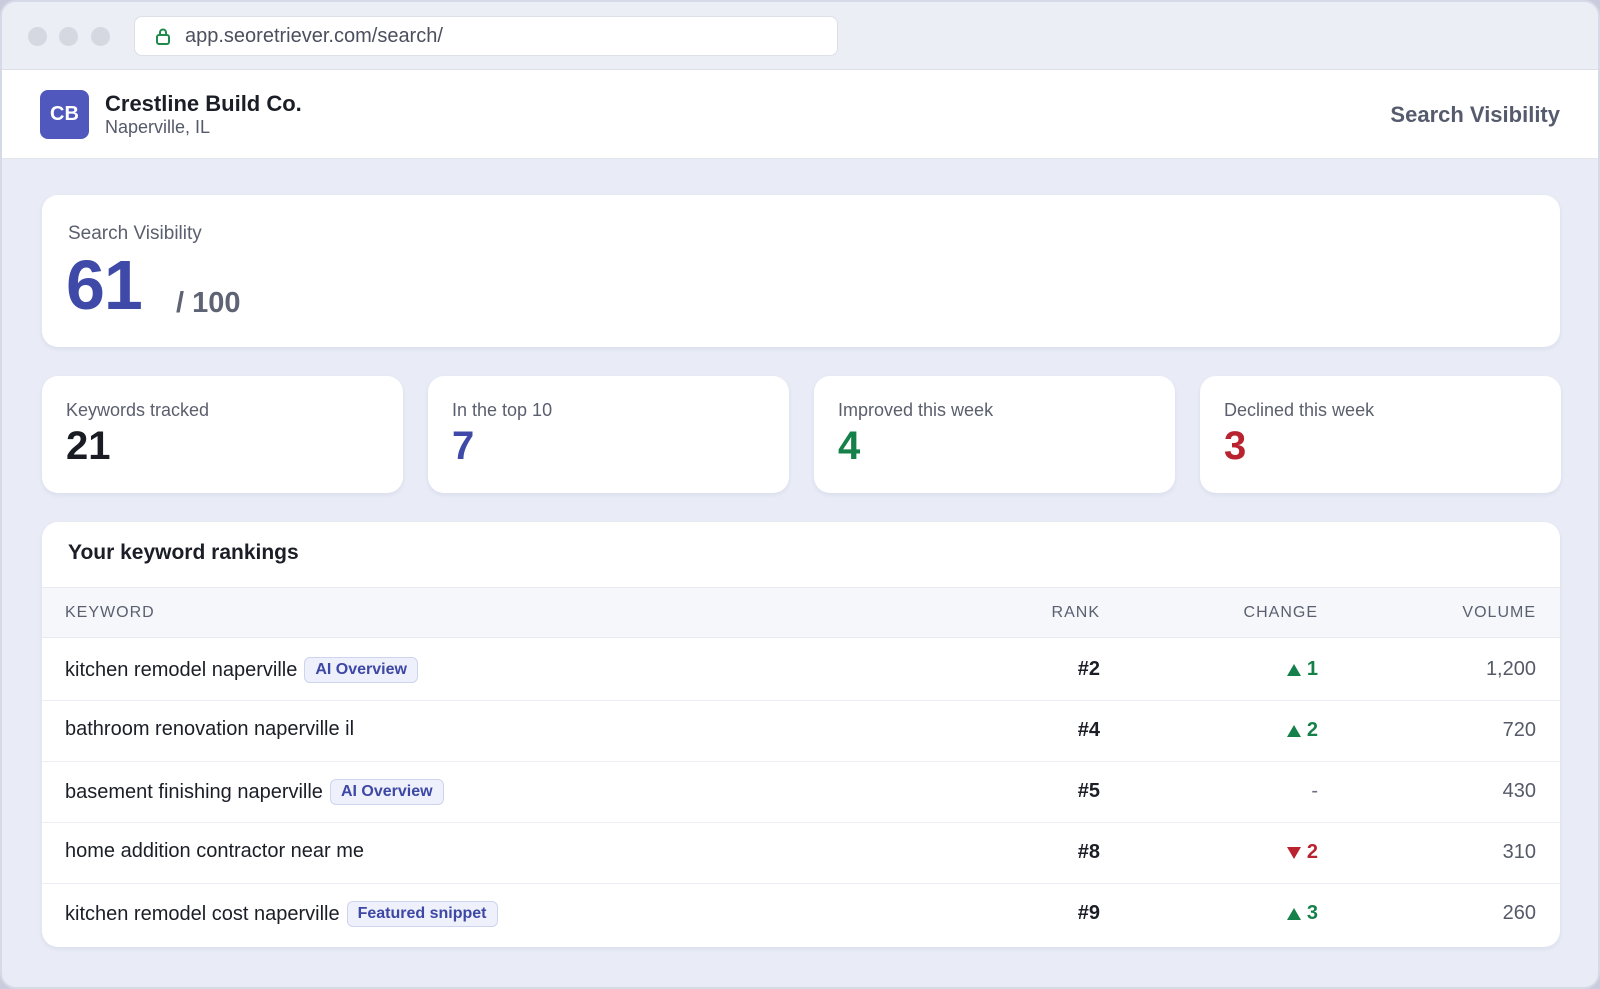 This screenshot has width=1600, height=989. I want to click on change-cell: 3, so click(1302, 913).